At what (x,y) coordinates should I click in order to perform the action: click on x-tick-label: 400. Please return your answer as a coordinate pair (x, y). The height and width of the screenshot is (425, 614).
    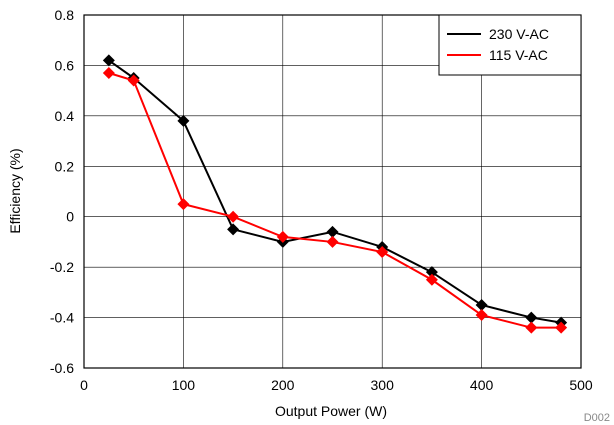
    Looking at the image, I should click on (482, 385).